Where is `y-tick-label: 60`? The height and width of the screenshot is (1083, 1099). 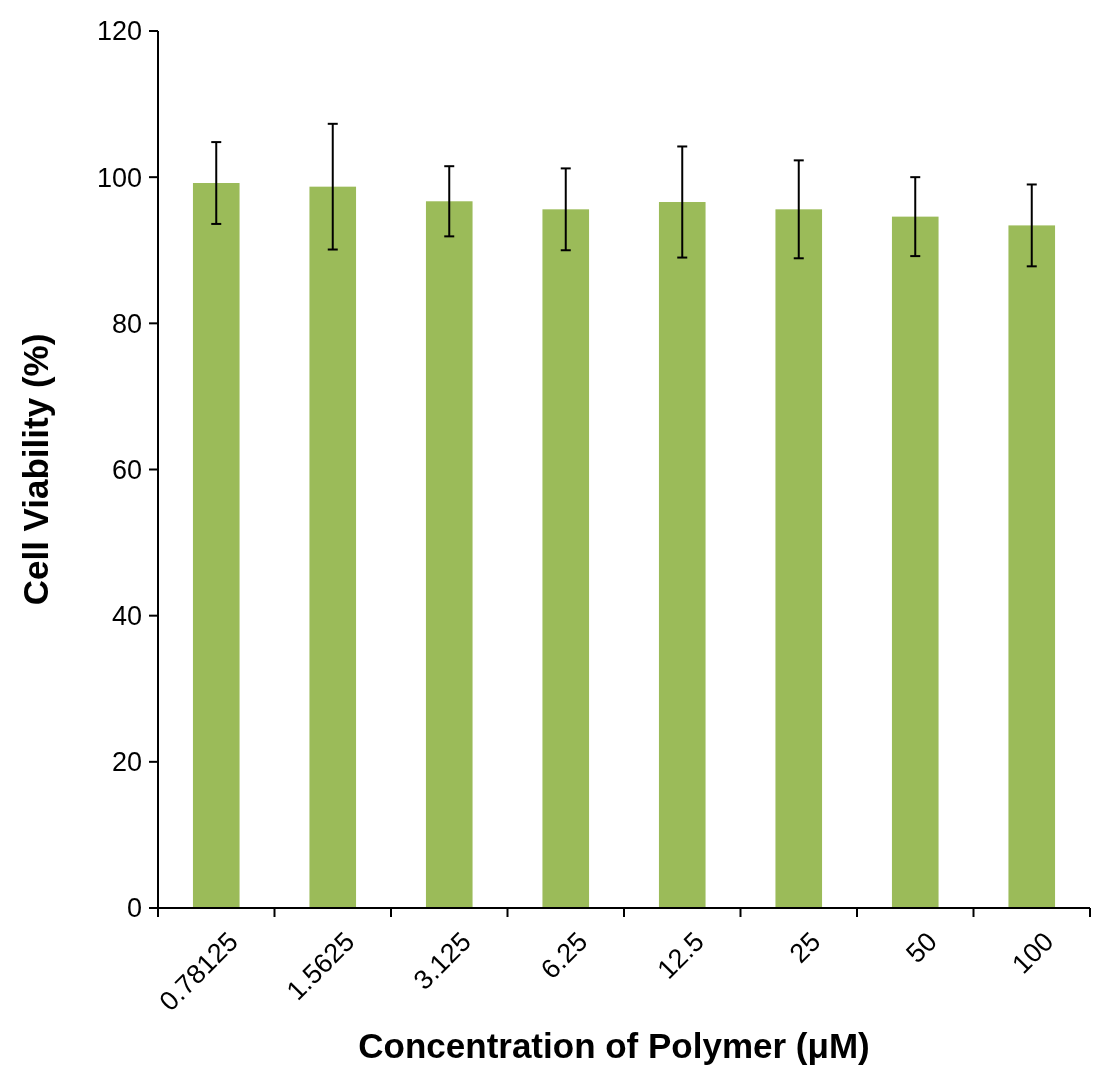
y-tick-label: 60 is located at coordinates (126, 469).